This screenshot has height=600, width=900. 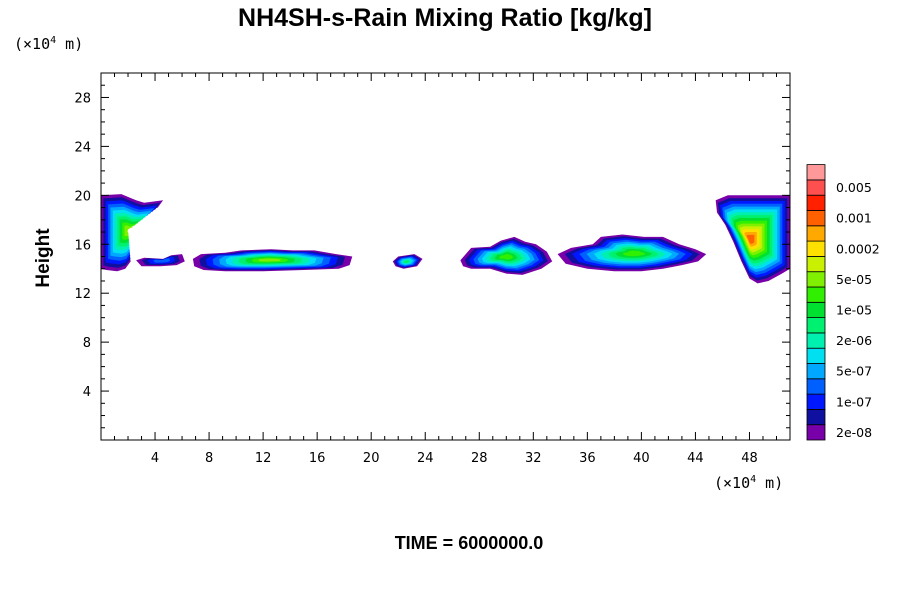 What do you see at coordinates (587, 458) in the screenshot?
I see `x-tick-label: 36` at bounding box center [587, 458].